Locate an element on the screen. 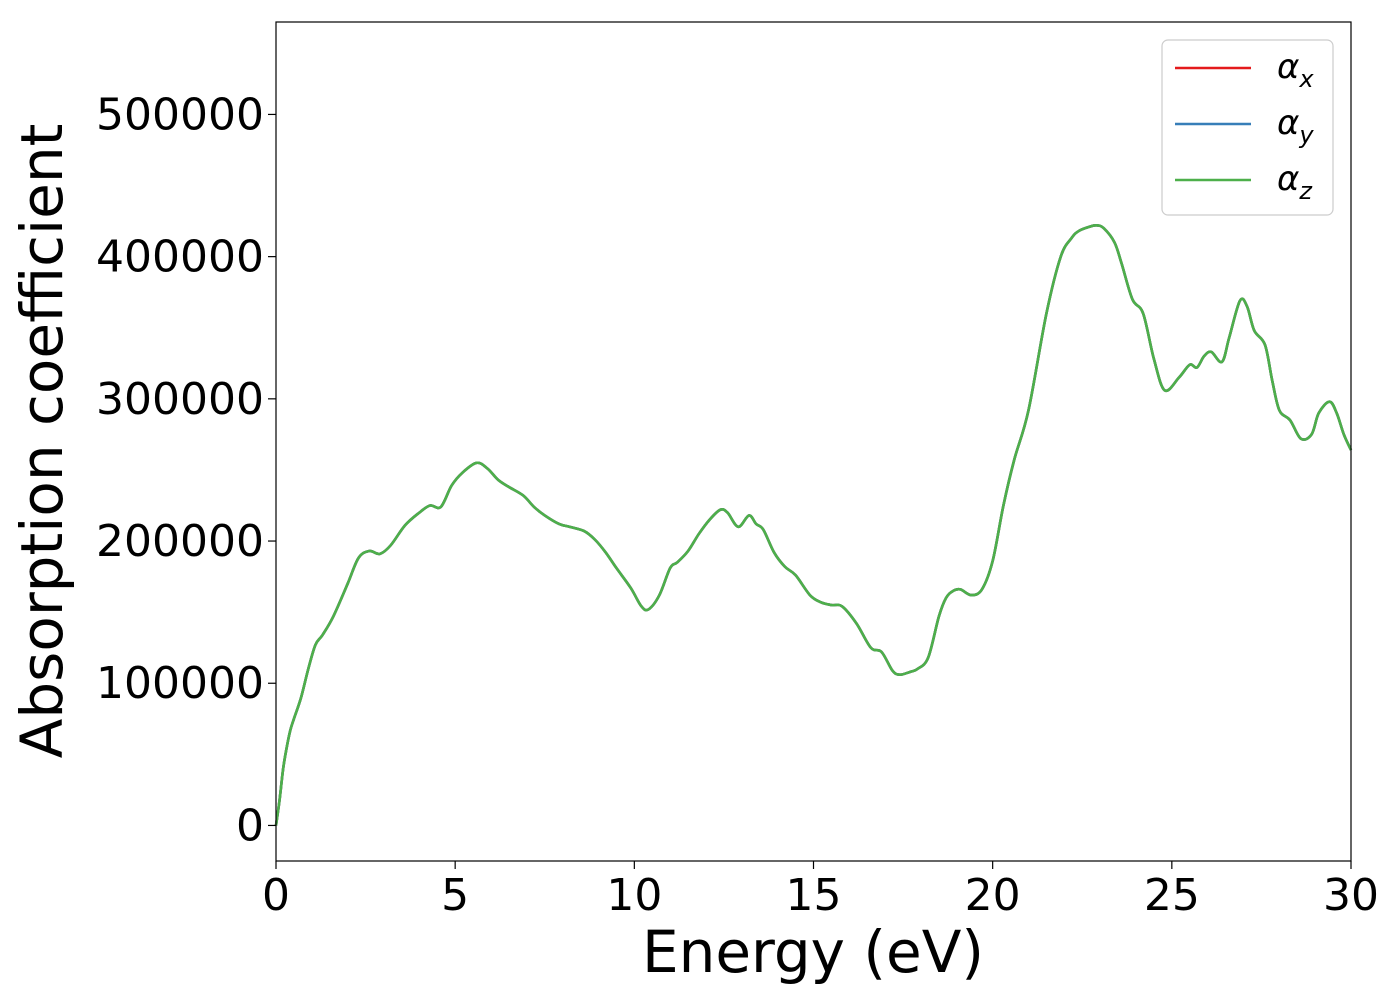  legend-label-alpha-z: αz is located at coordinates (1295, 182).